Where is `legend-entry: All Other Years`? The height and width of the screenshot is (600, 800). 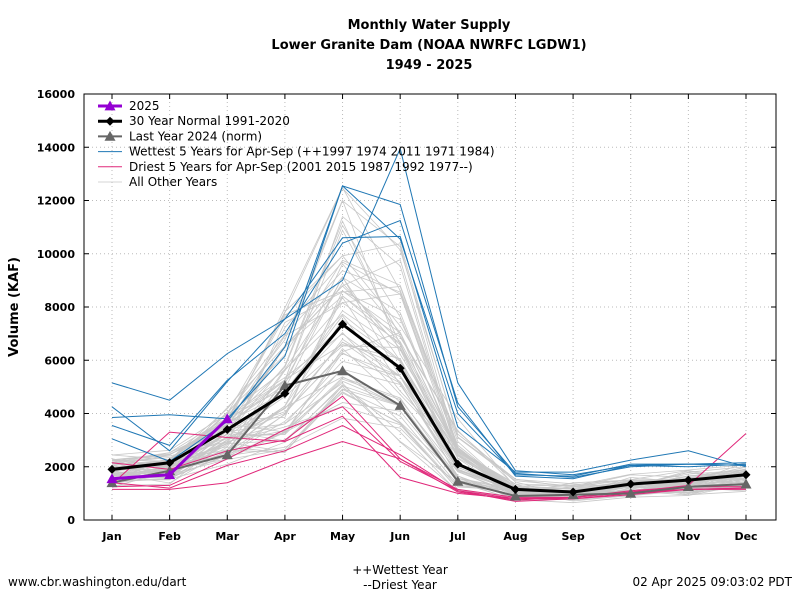
legend-entry: All Other Years is located at coordinates (173, 182).